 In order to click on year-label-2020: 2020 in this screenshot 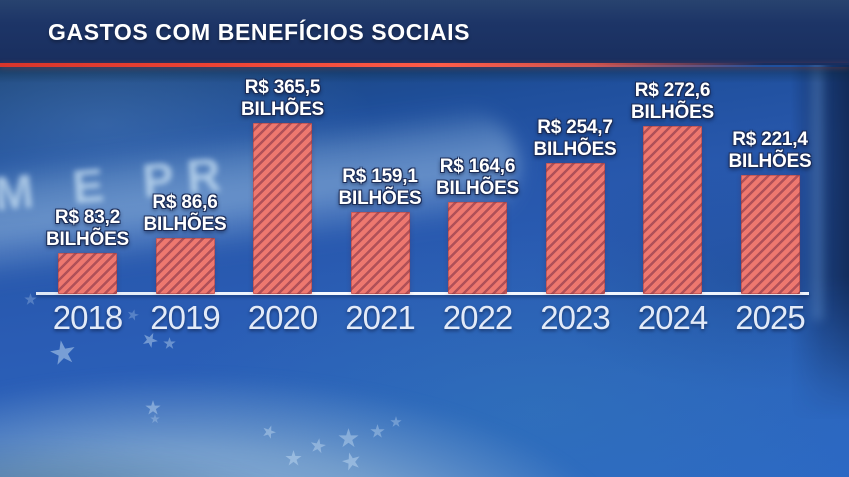, I will do `click(282, 317)`.